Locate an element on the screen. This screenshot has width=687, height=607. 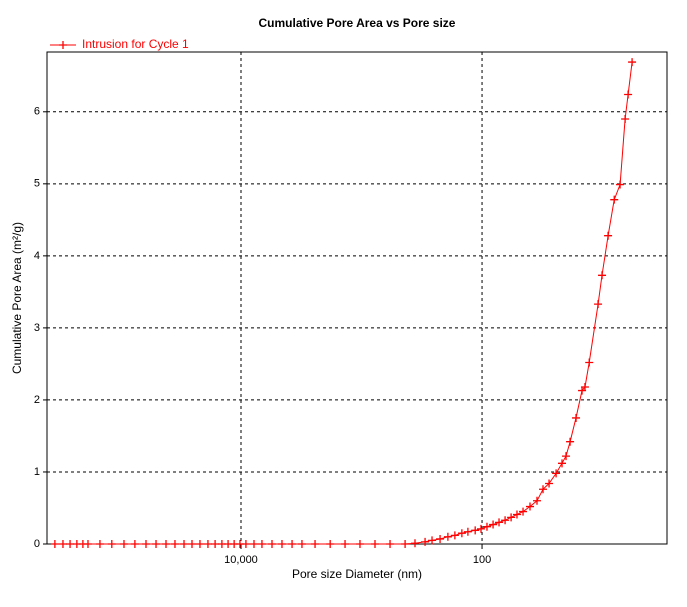
chart-title: Cumulative Pore Area vs Pore size is located at coordinates (357, 23).